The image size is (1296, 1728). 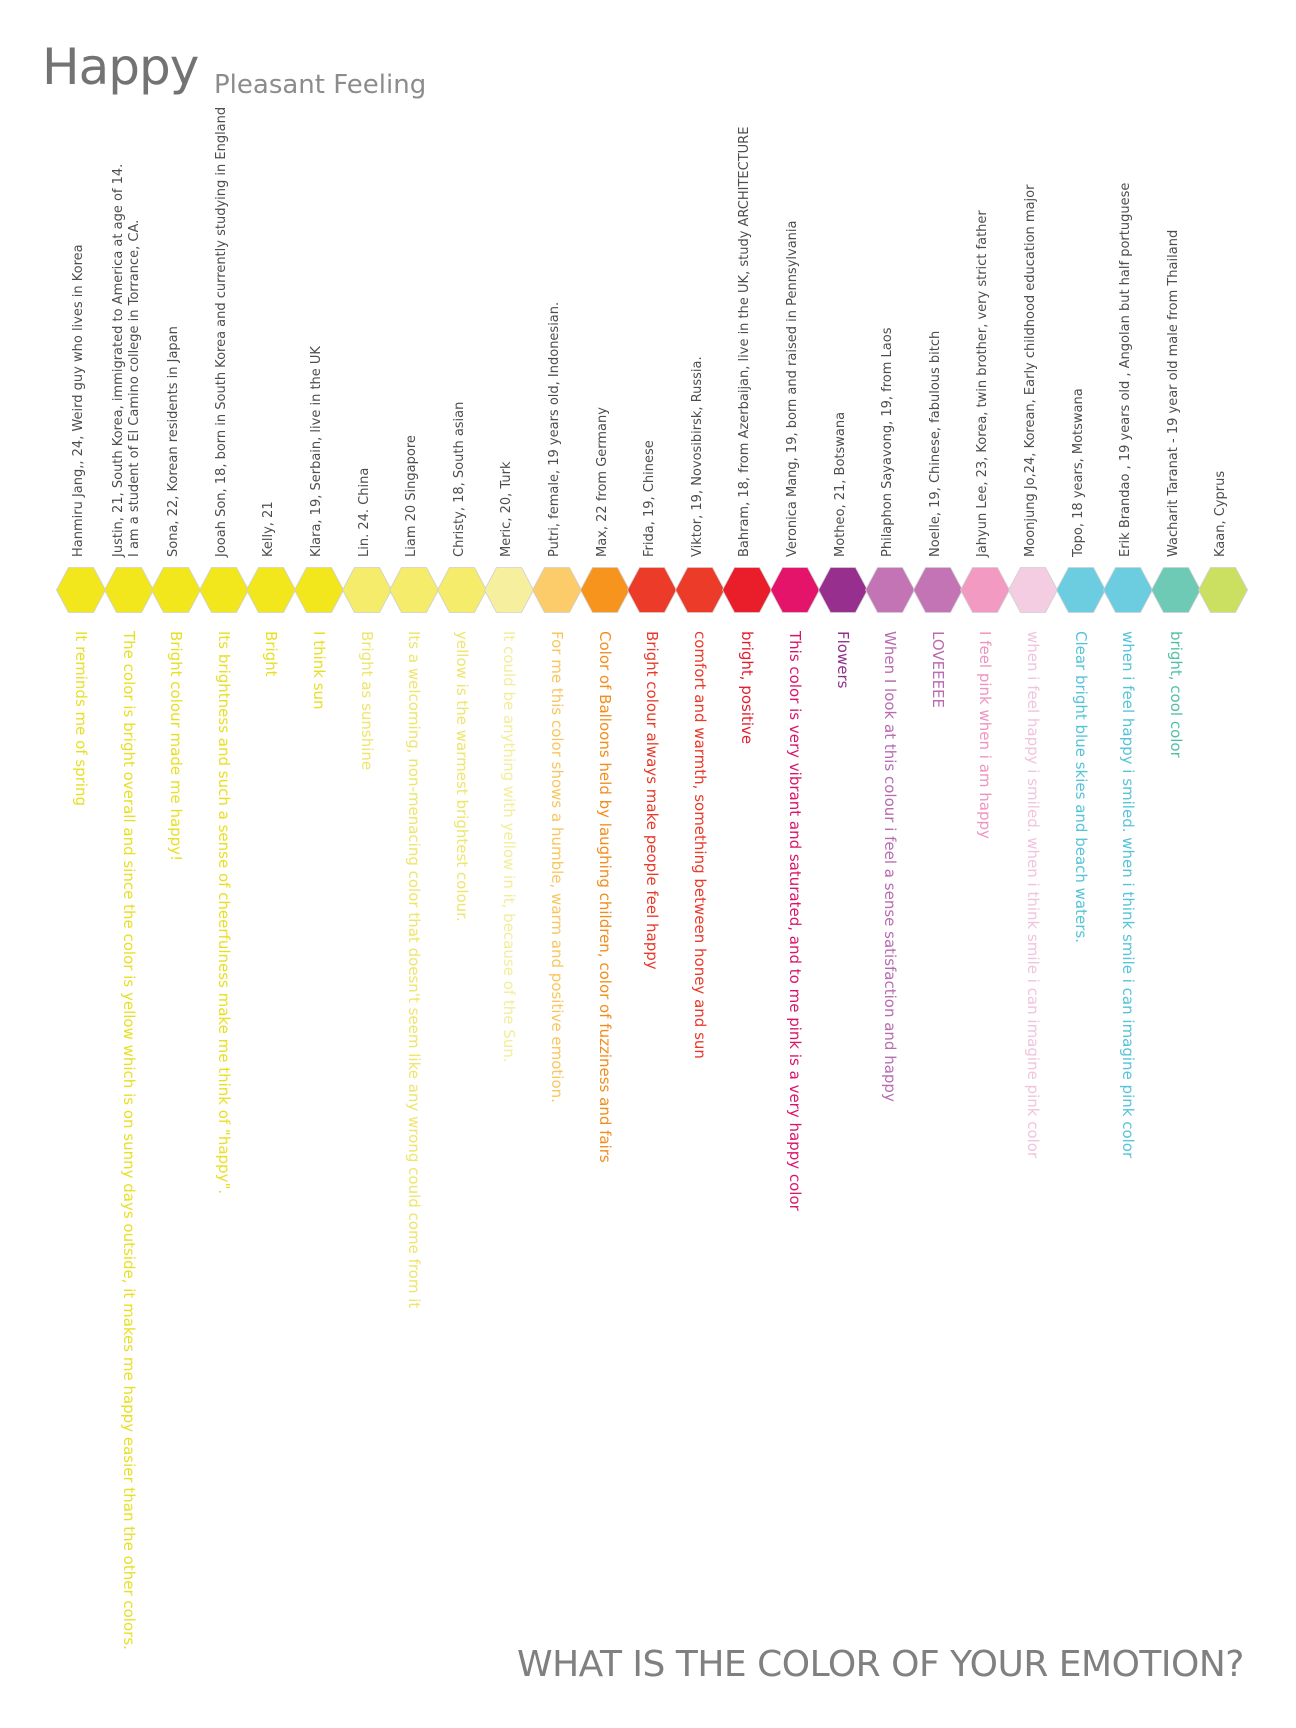 I want to click on respondent-line: Motheo, 21, Botswana, so click(x=840, y=484).